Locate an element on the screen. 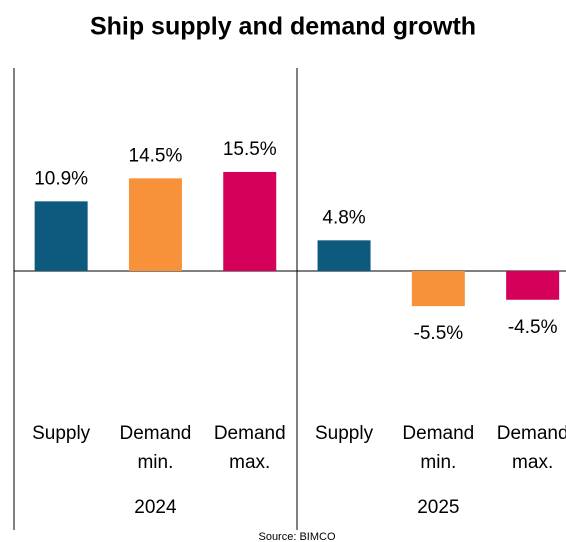 This screenshot has height=542, width=566. data-label: 15.5% is located at coordinates (250, 149).